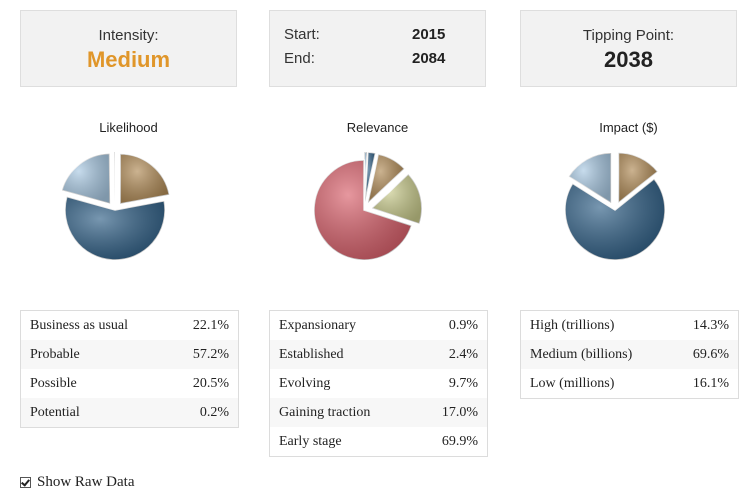 The height and width of the screenshot is (500, 752). Describe the element at coordinates (128, 127) in the screenshot. I see `likelihood-chart-title: Likelihood` at that location.